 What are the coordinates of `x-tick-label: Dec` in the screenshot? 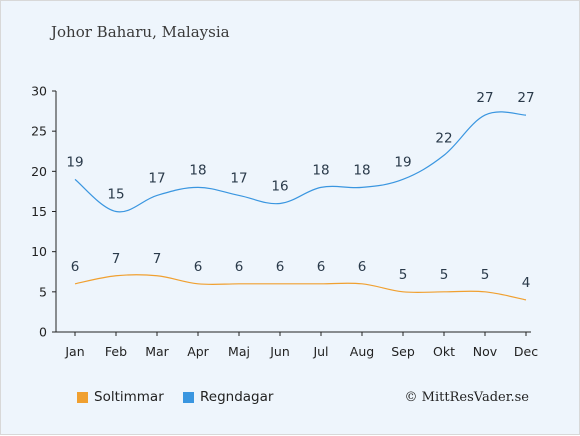 It's located at (526, 351).